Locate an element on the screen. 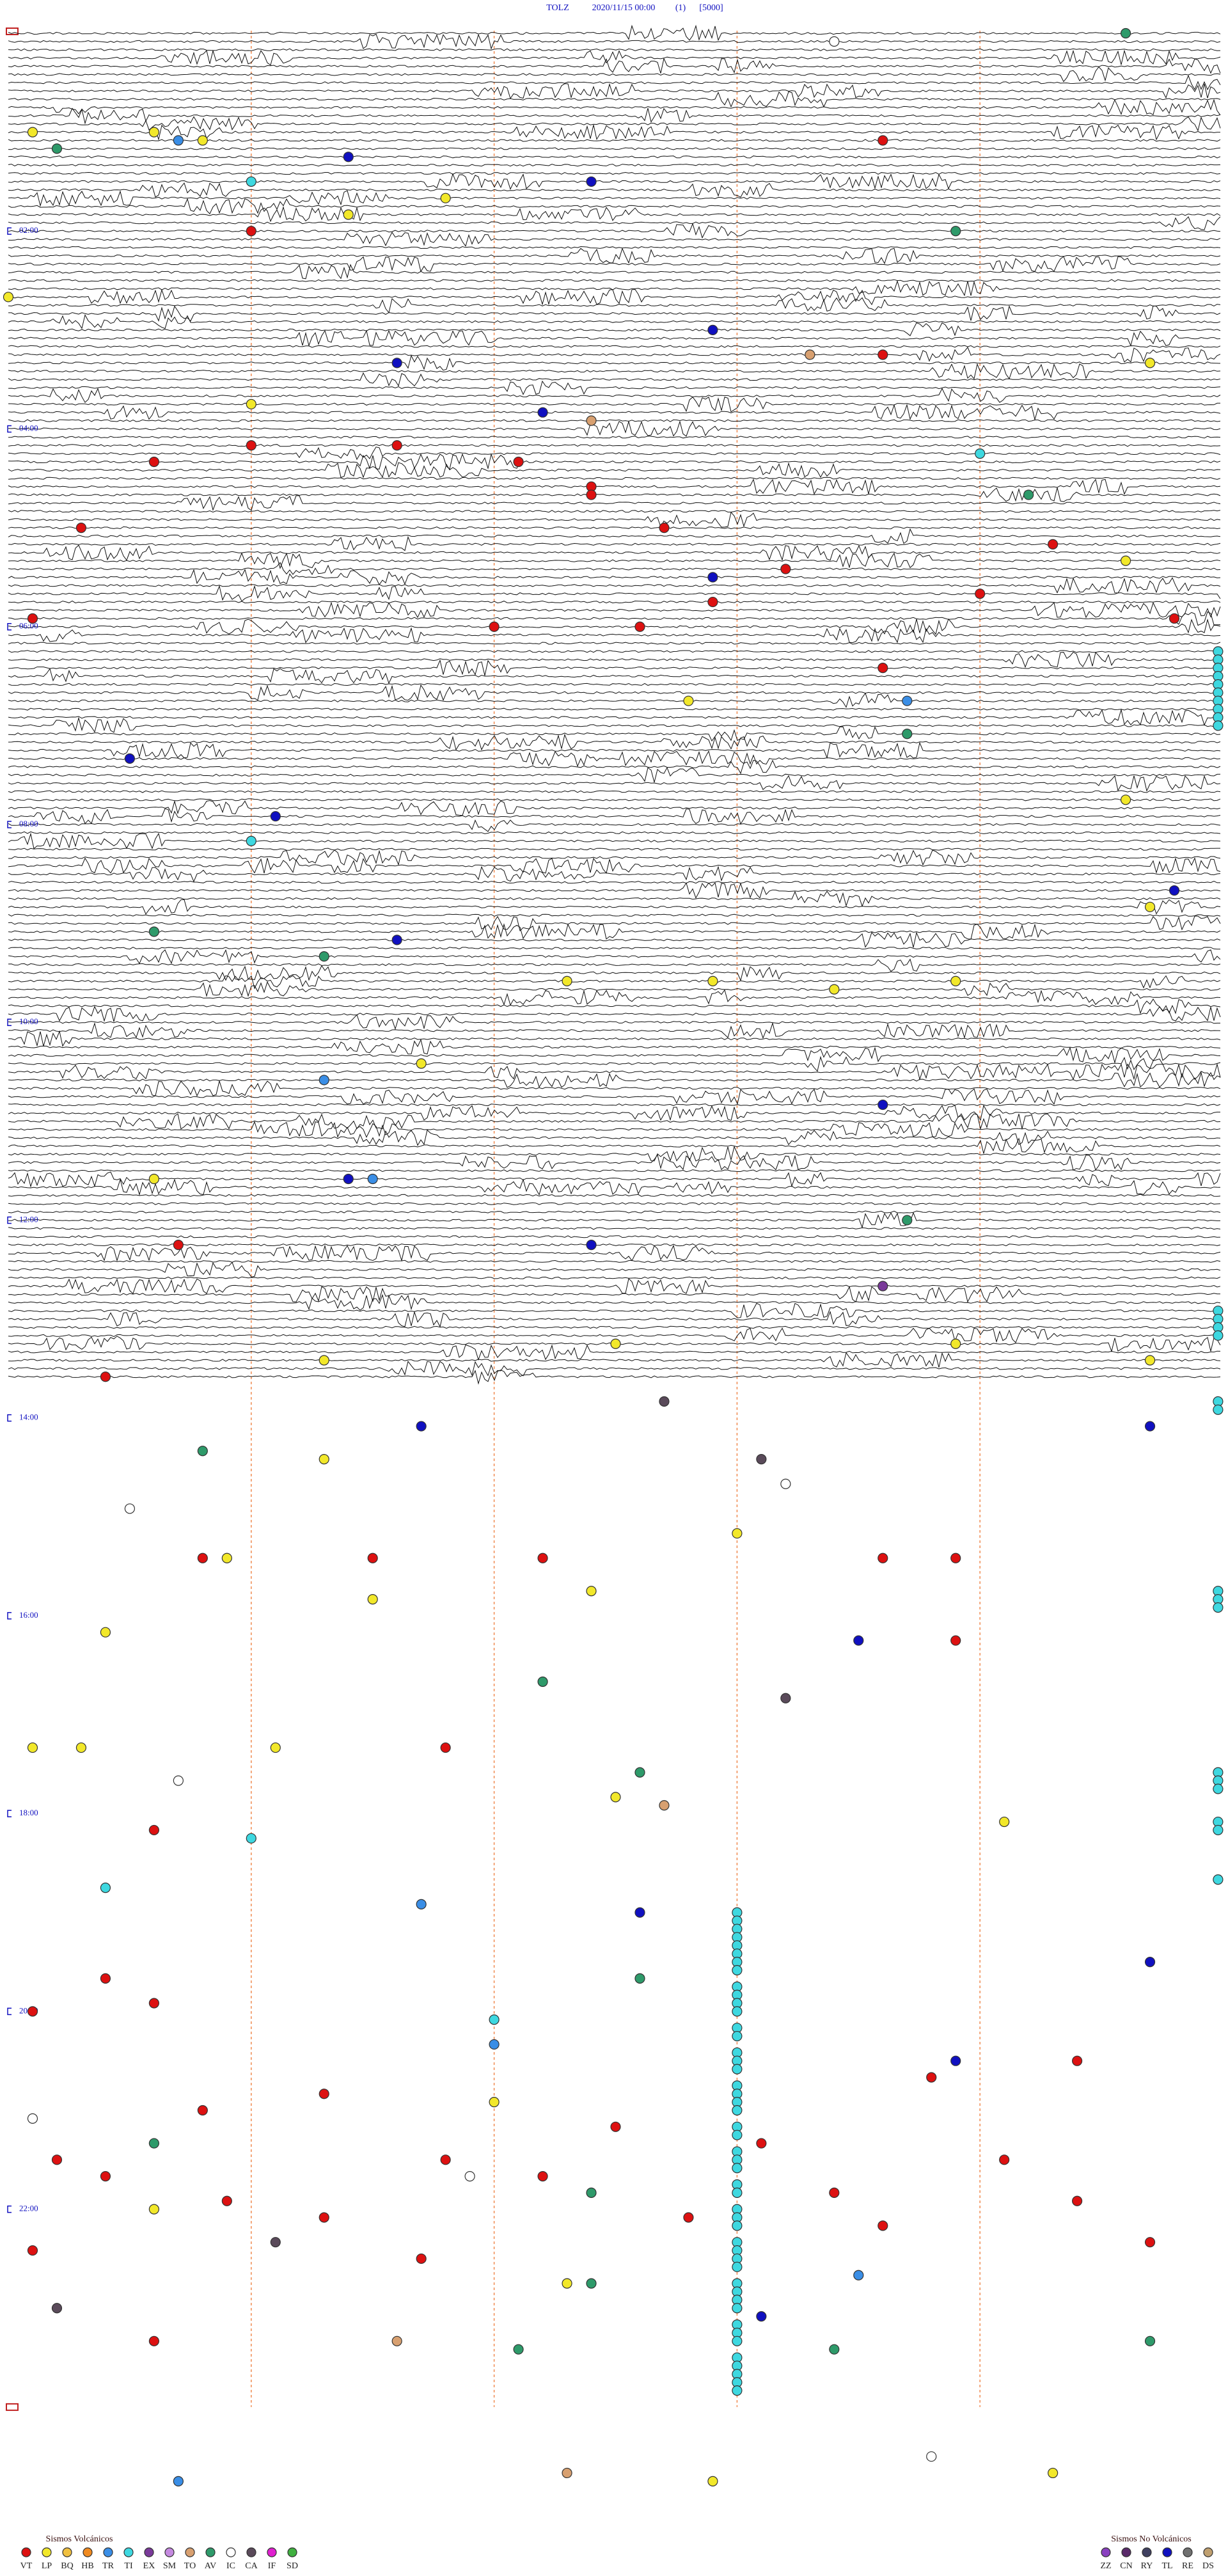  legend-code: TI is located at coordinates (128, 2566).